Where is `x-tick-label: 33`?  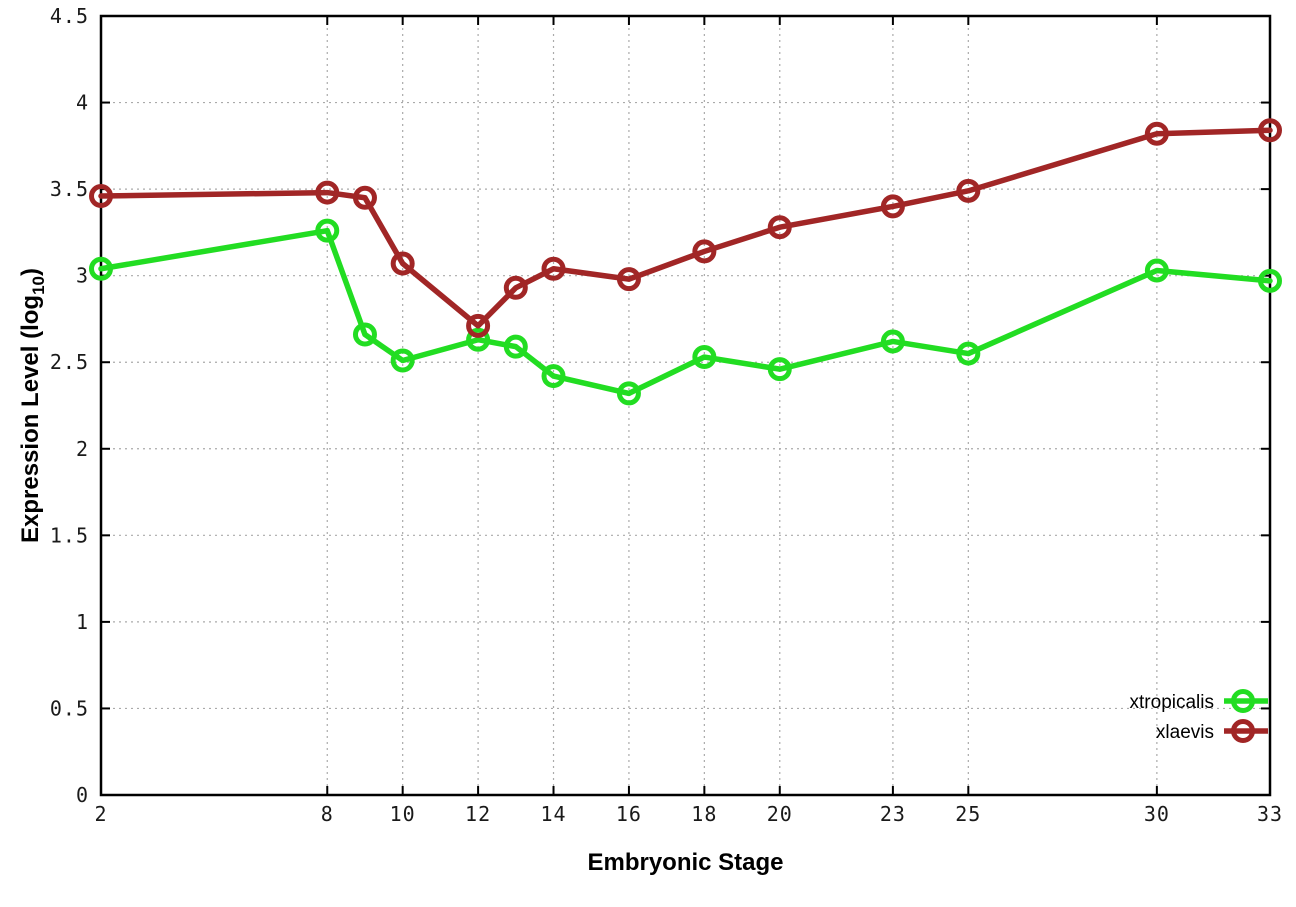 x-tick-label: 33 is located at coordinates (1270, 814).